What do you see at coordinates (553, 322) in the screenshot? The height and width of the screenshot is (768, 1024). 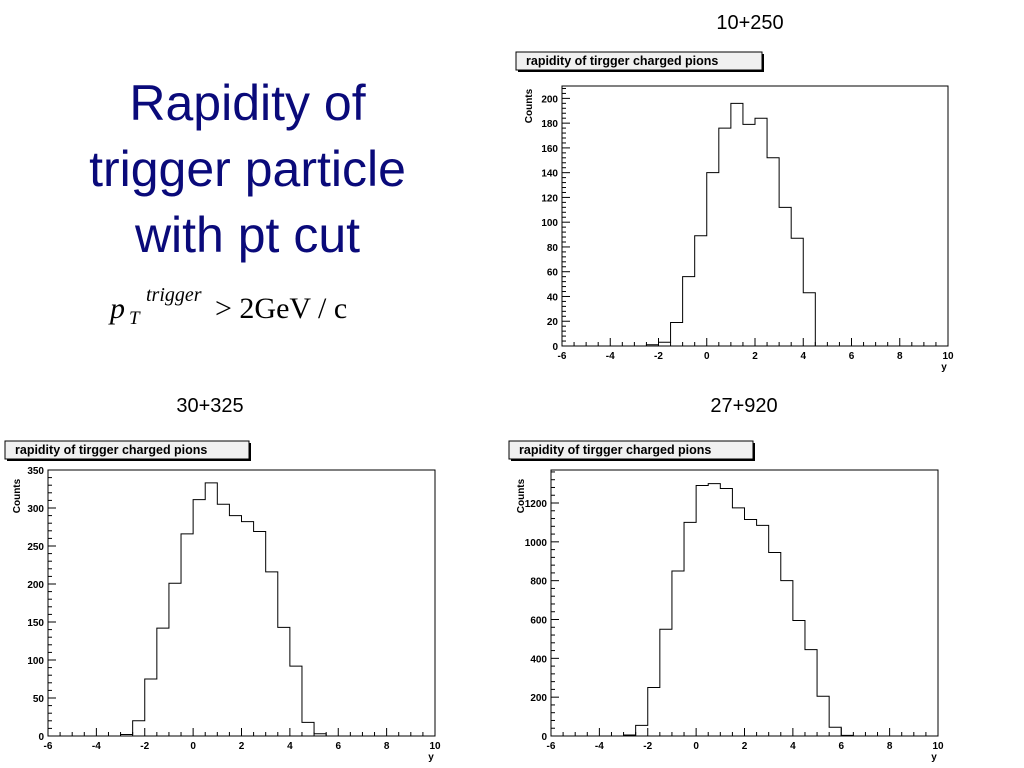 I see `y-tick-label: 20` at bounding box center [553, 322].